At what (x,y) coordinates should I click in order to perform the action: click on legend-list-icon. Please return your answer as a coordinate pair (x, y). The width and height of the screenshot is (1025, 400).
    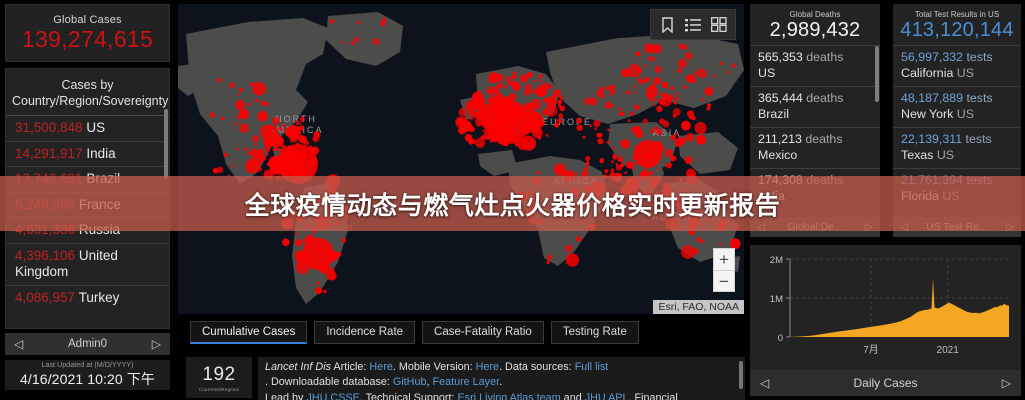
    Looking at the image, I should click on (693, 24).